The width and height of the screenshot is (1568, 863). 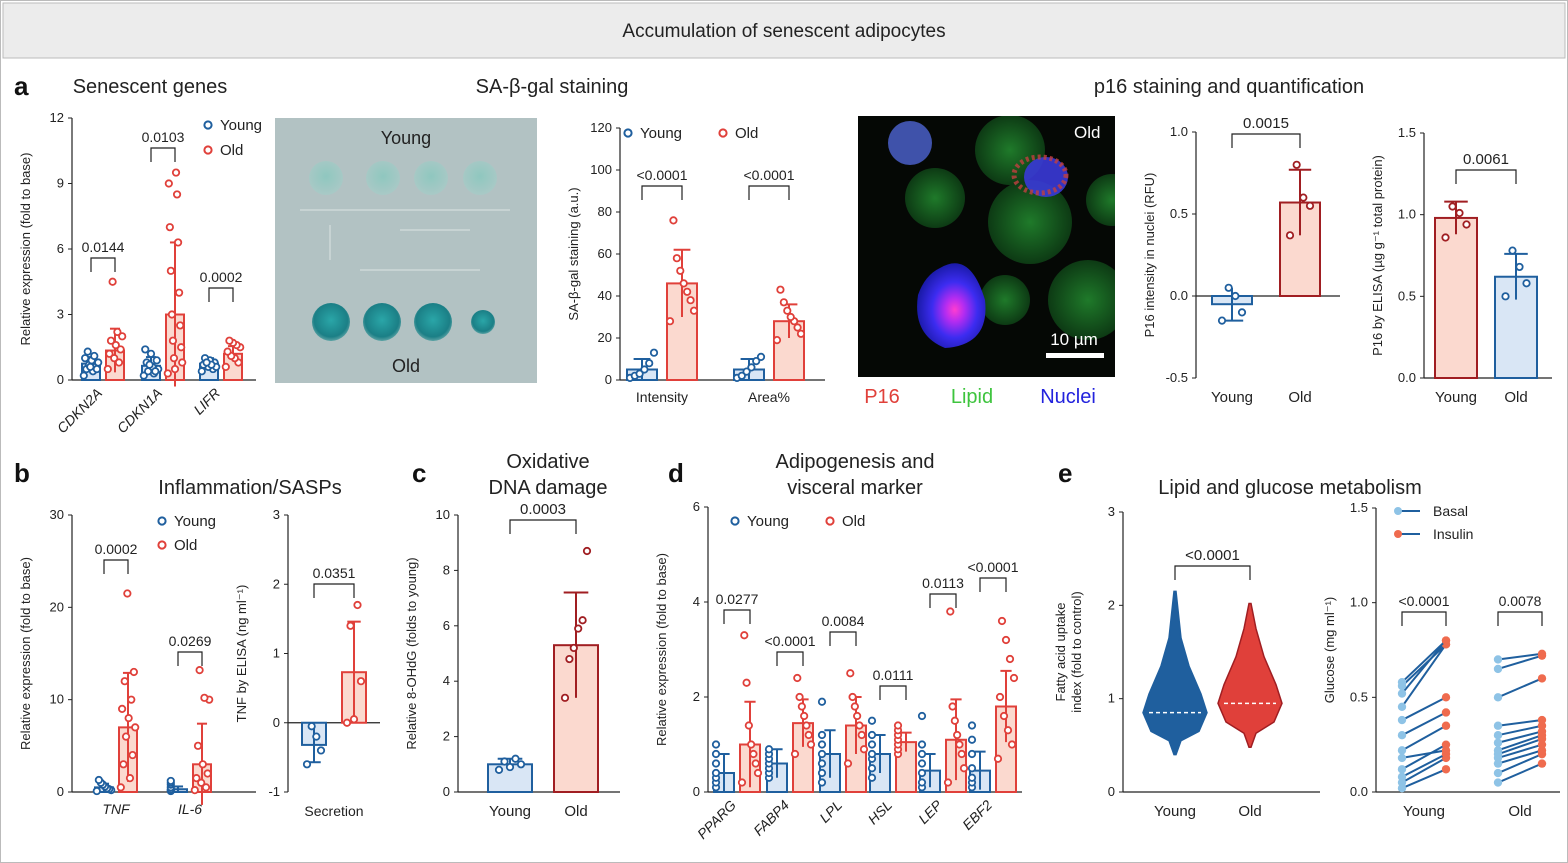 I want to click on channel-label-nuclei: Nuclei, so click(x=1068, y=397).